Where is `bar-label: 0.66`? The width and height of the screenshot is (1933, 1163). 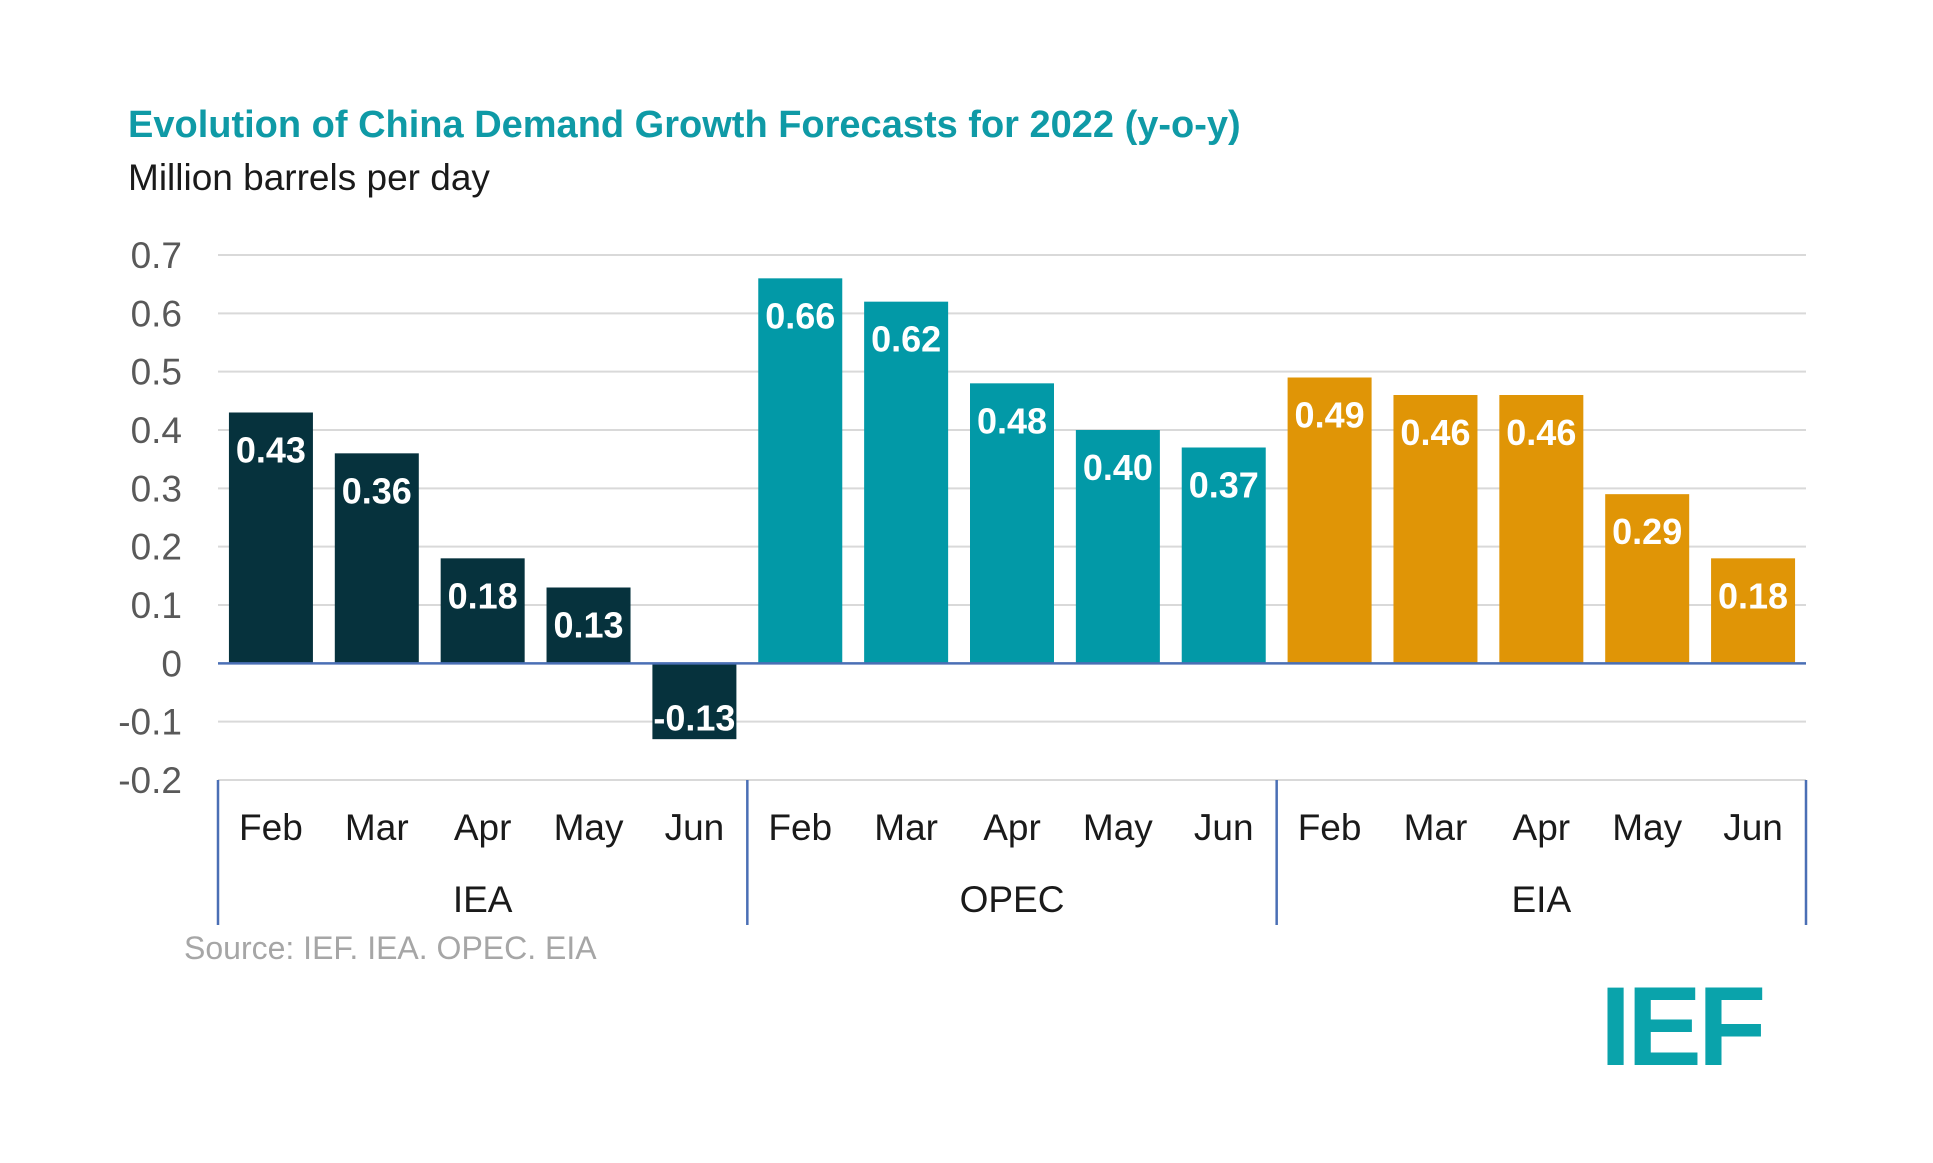 bar-label: 0.66 is located at coordinates (800, 315).